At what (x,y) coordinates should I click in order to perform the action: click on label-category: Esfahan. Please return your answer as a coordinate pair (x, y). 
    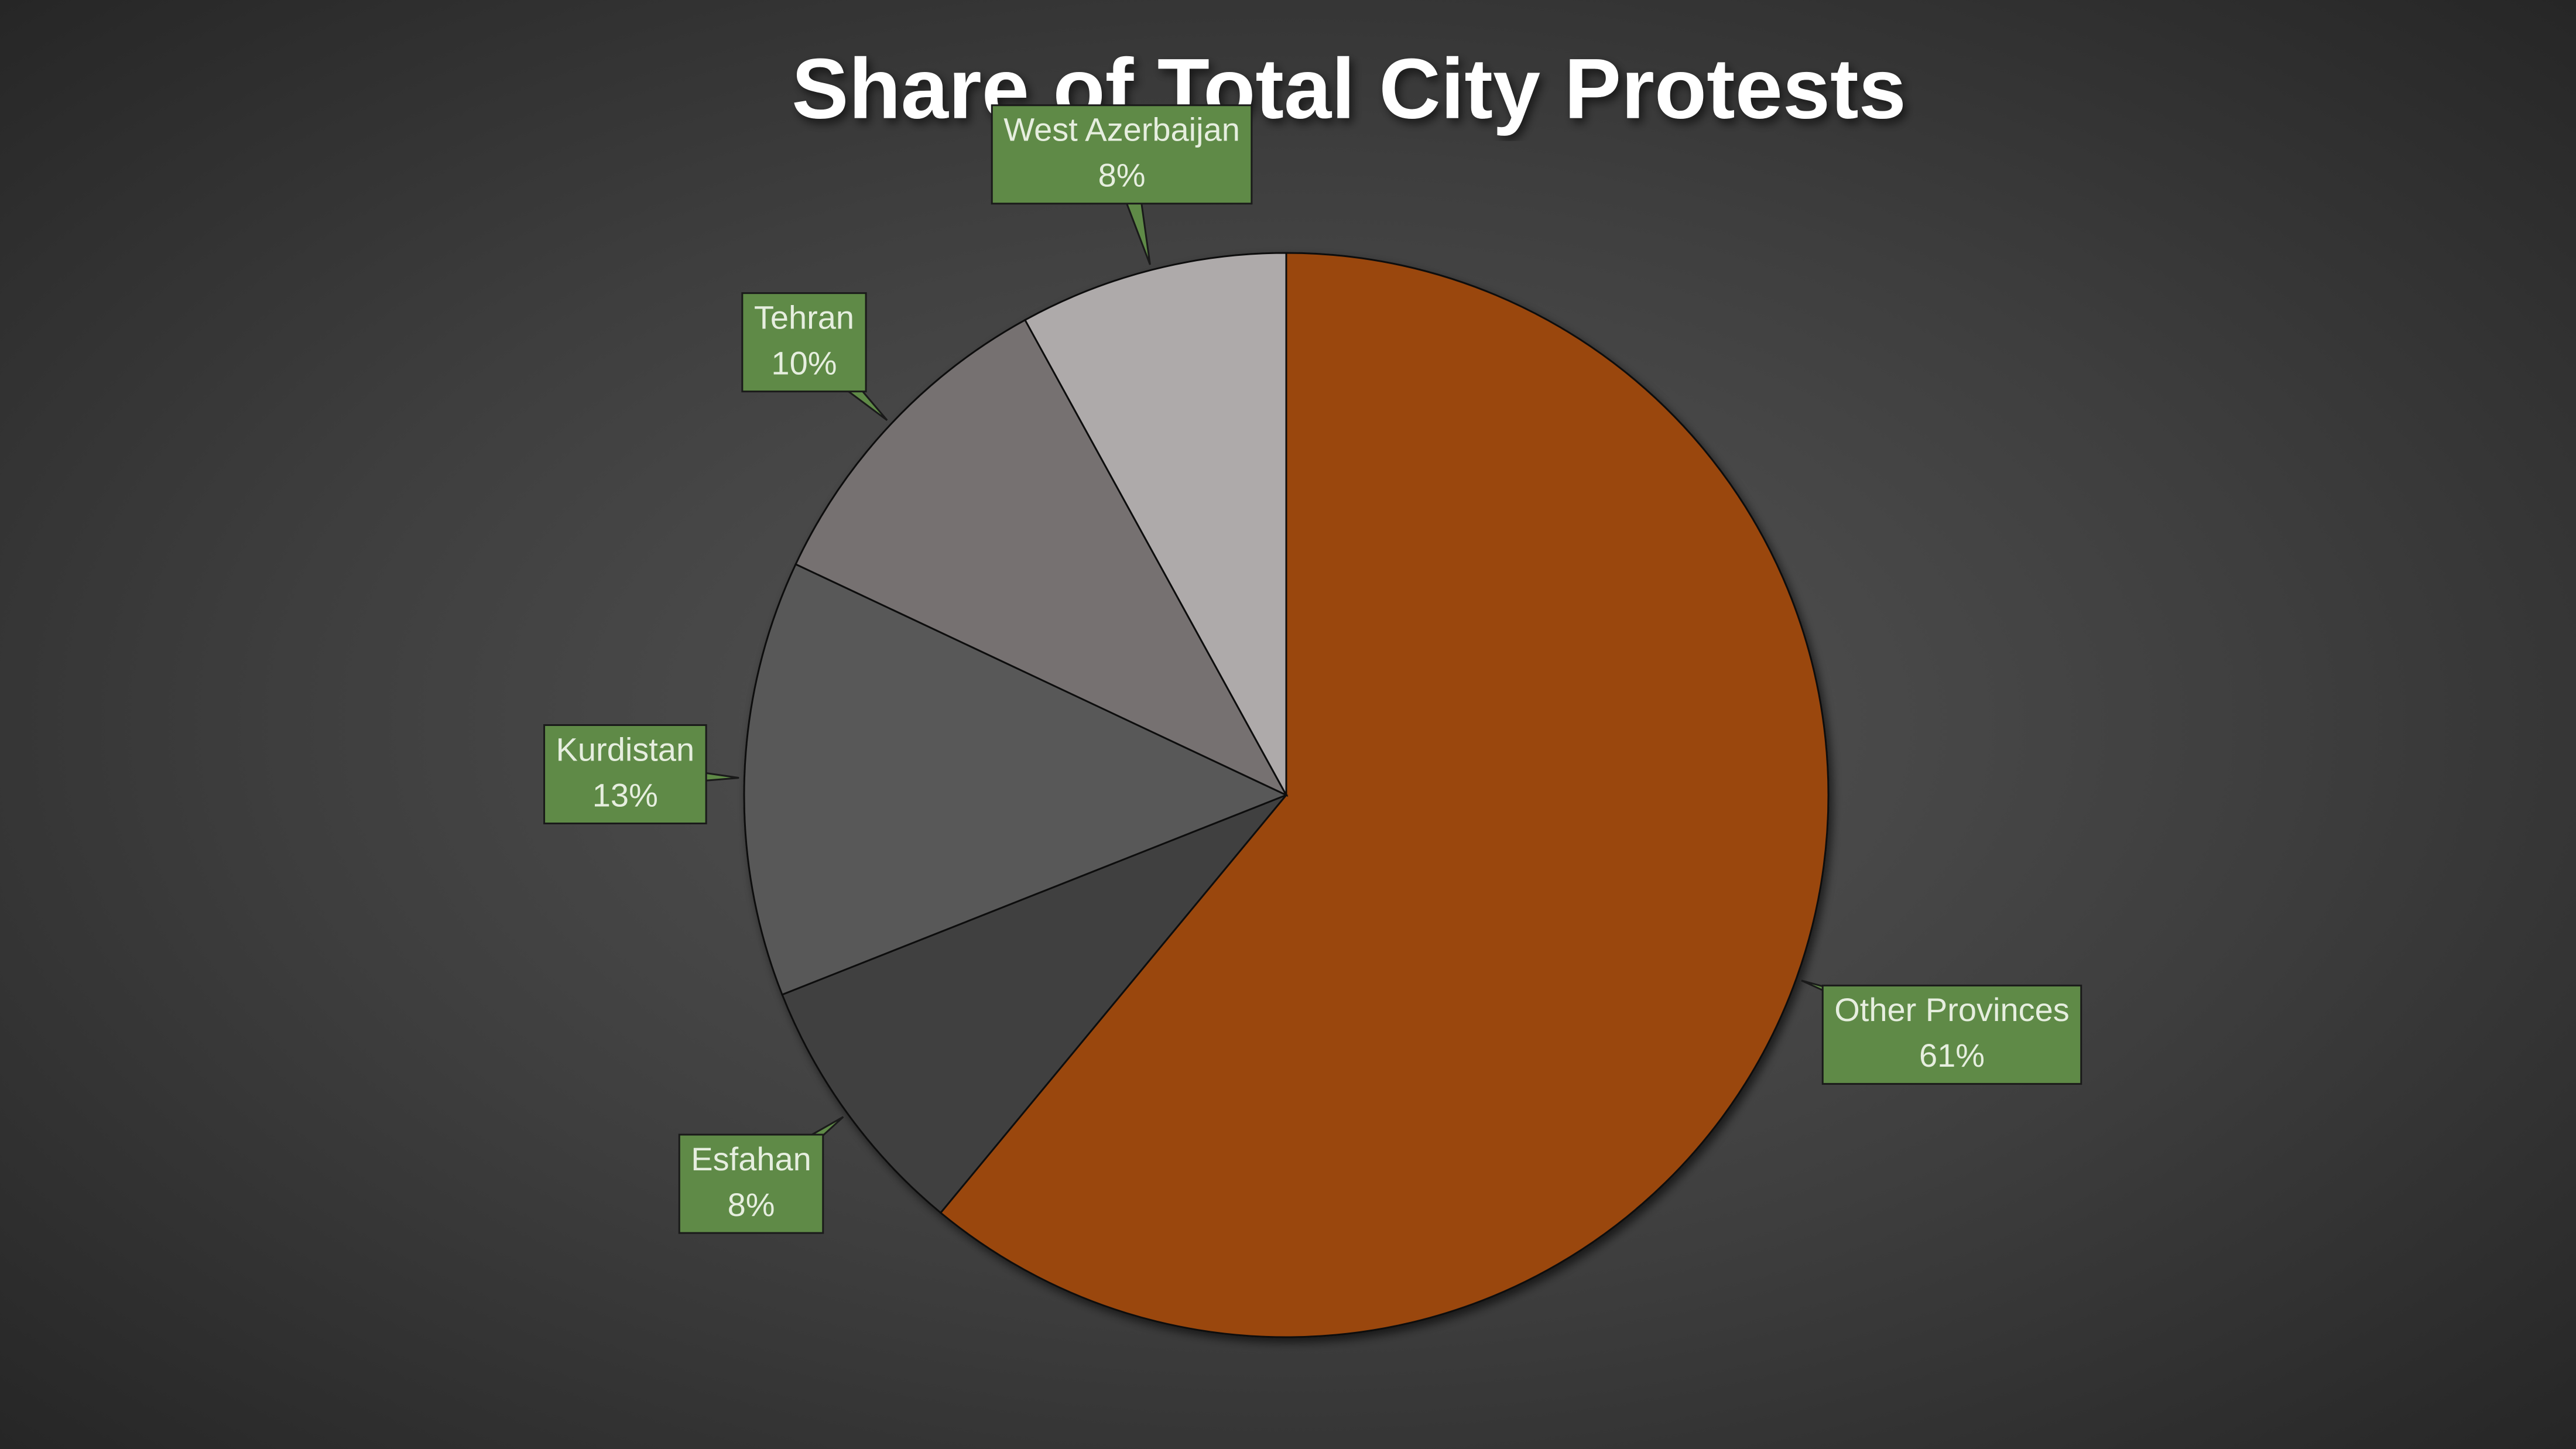
    Looking at the image, I should click on (751, 1158).